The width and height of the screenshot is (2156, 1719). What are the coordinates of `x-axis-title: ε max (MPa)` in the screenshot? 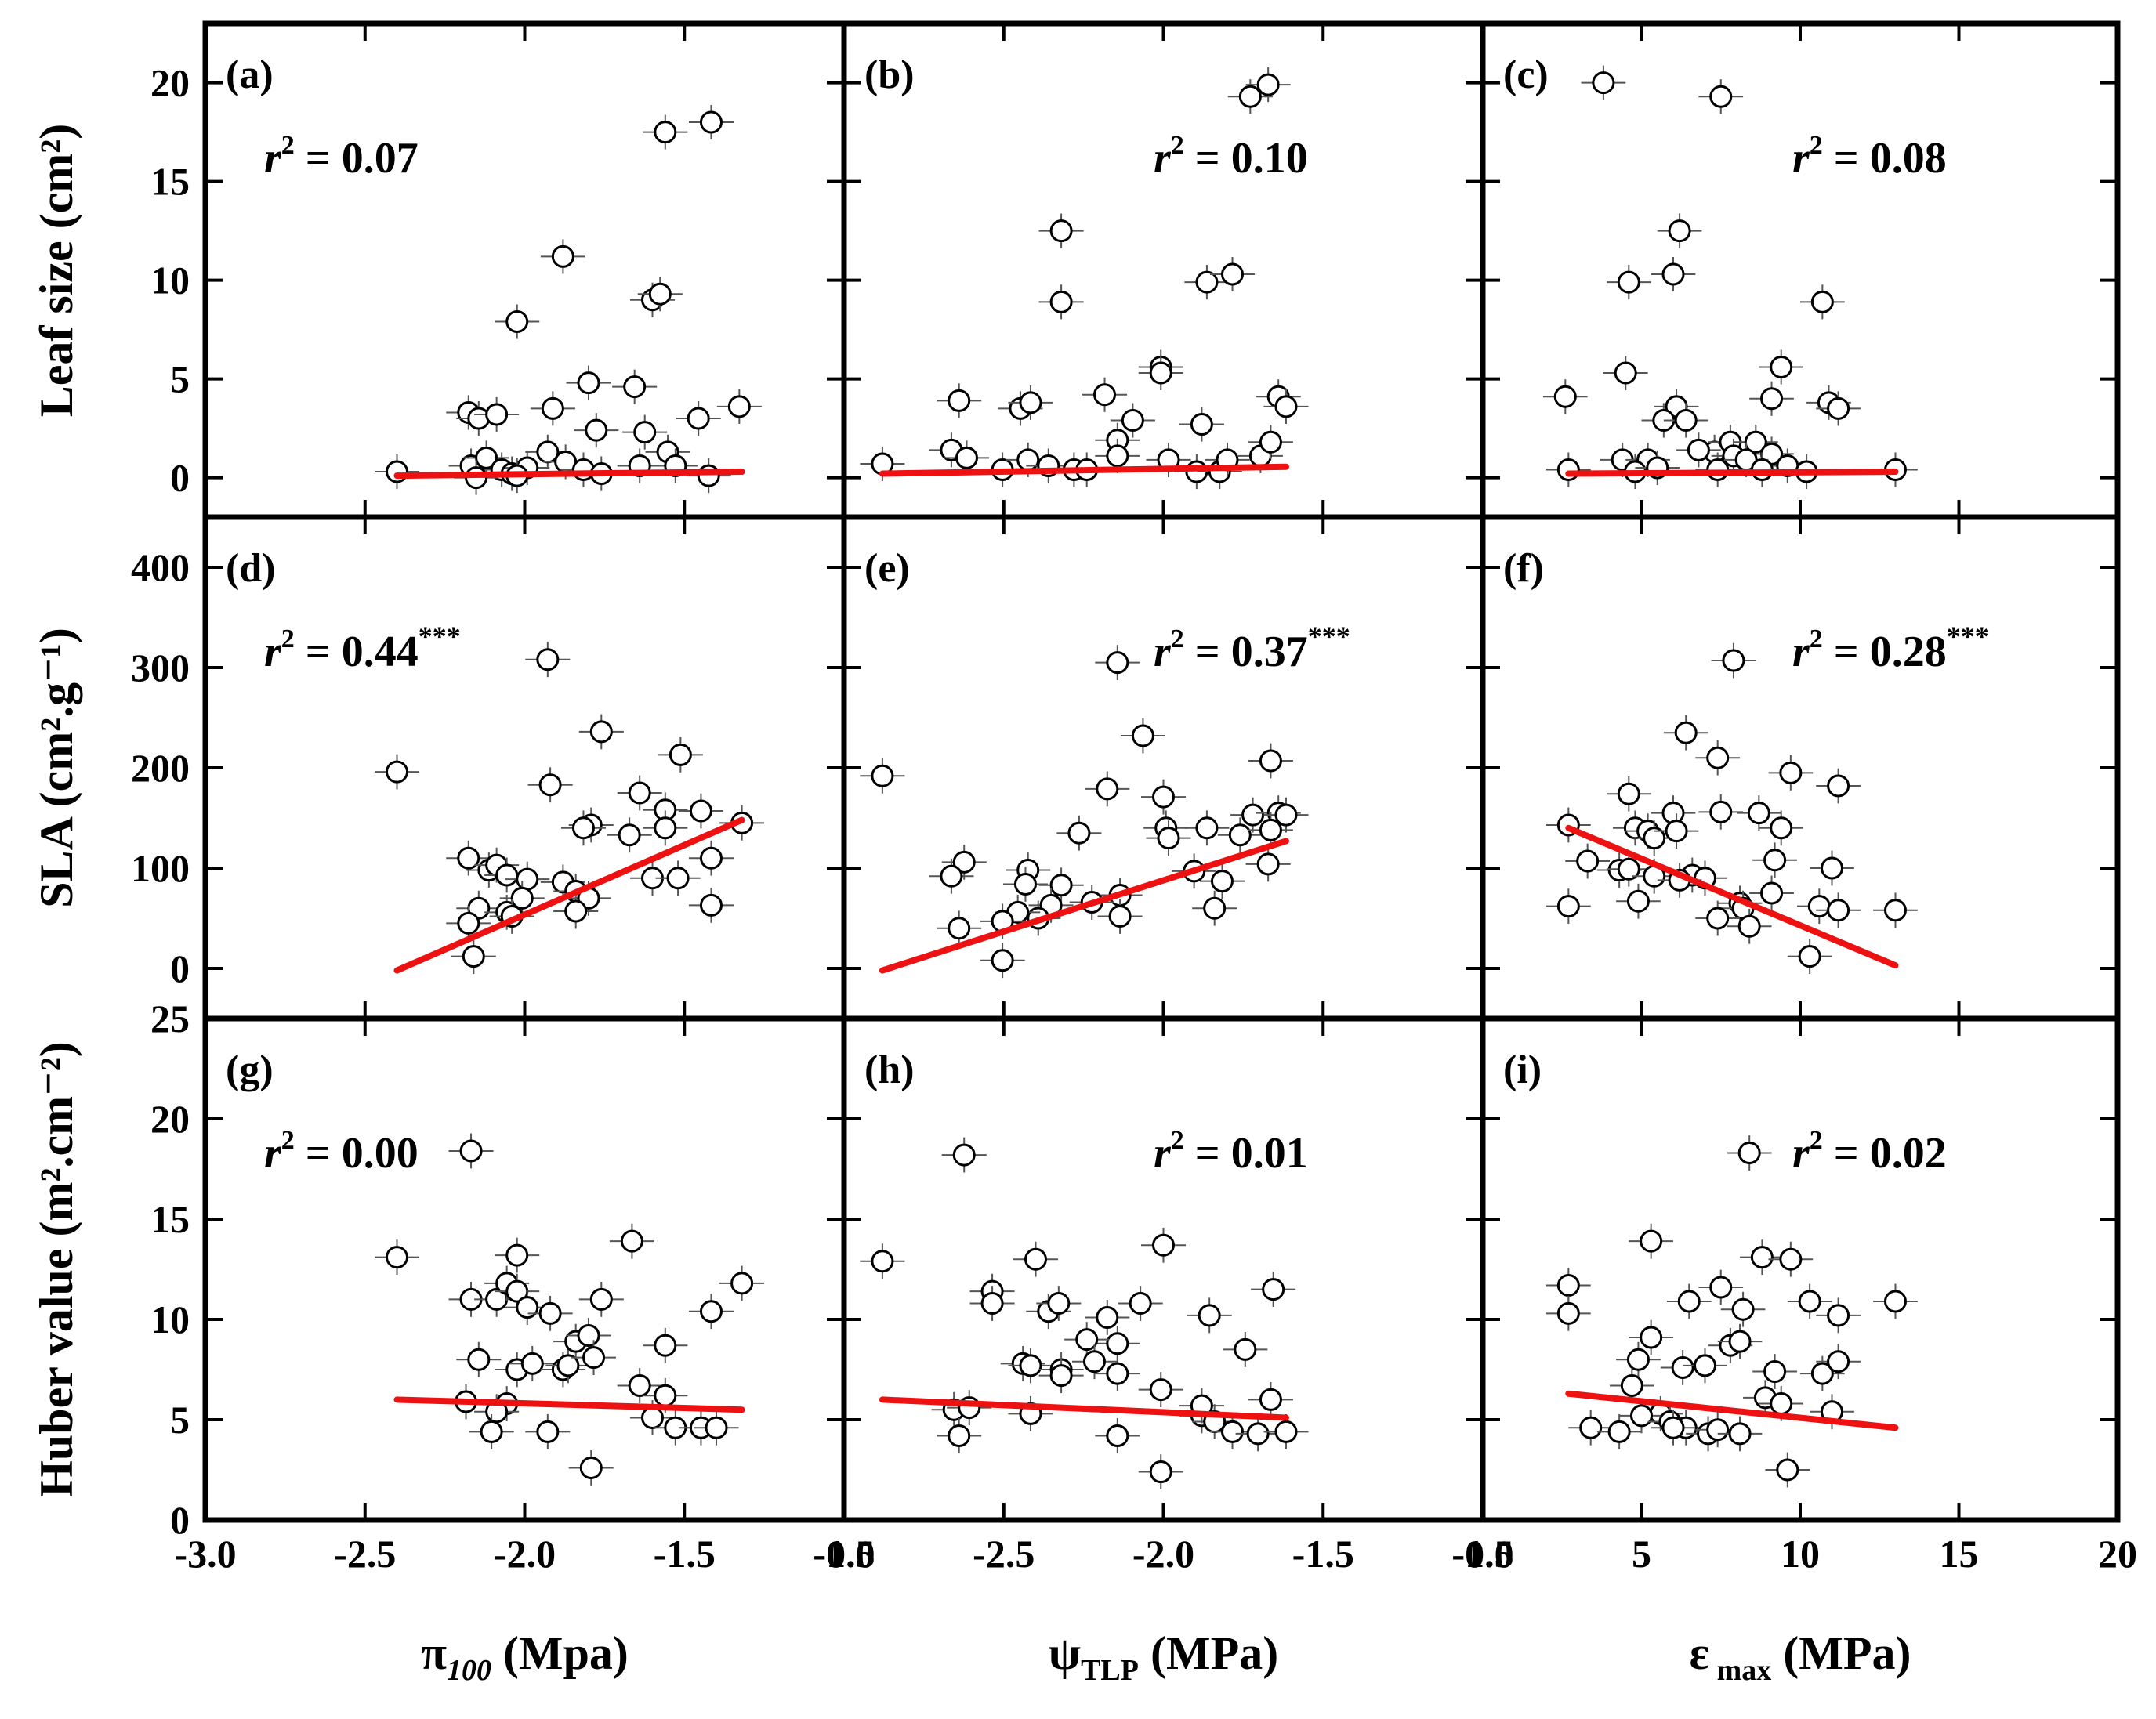 It's located at (1800, 1657).